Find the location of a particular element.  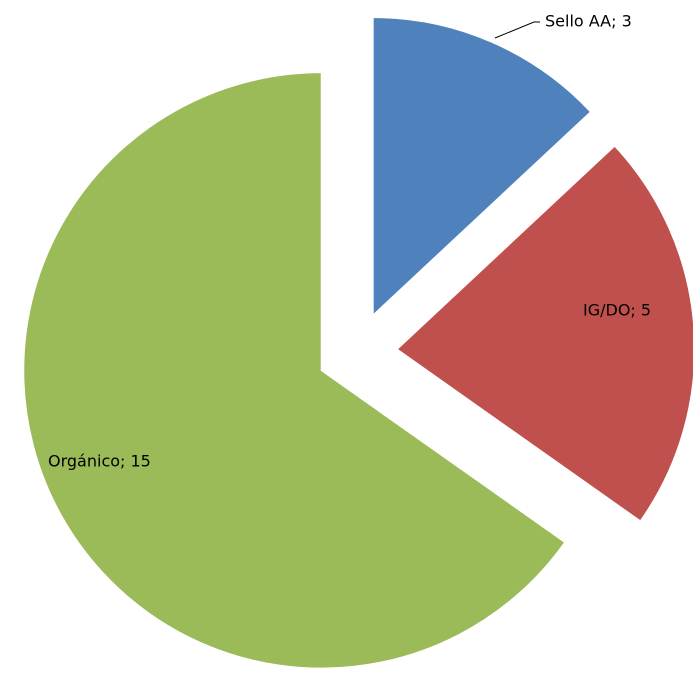

leader-line is located at coordinates (517, 30).